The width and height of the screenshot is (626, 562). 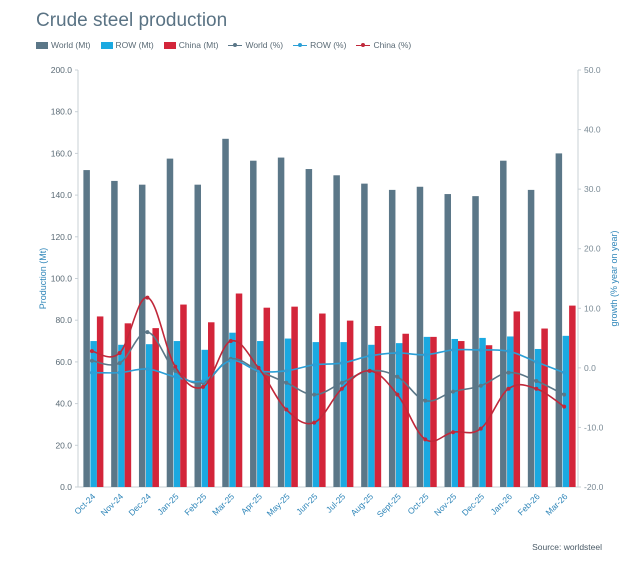 I want to click on legend-swatch-world-mt, so click(x=42, y=45).